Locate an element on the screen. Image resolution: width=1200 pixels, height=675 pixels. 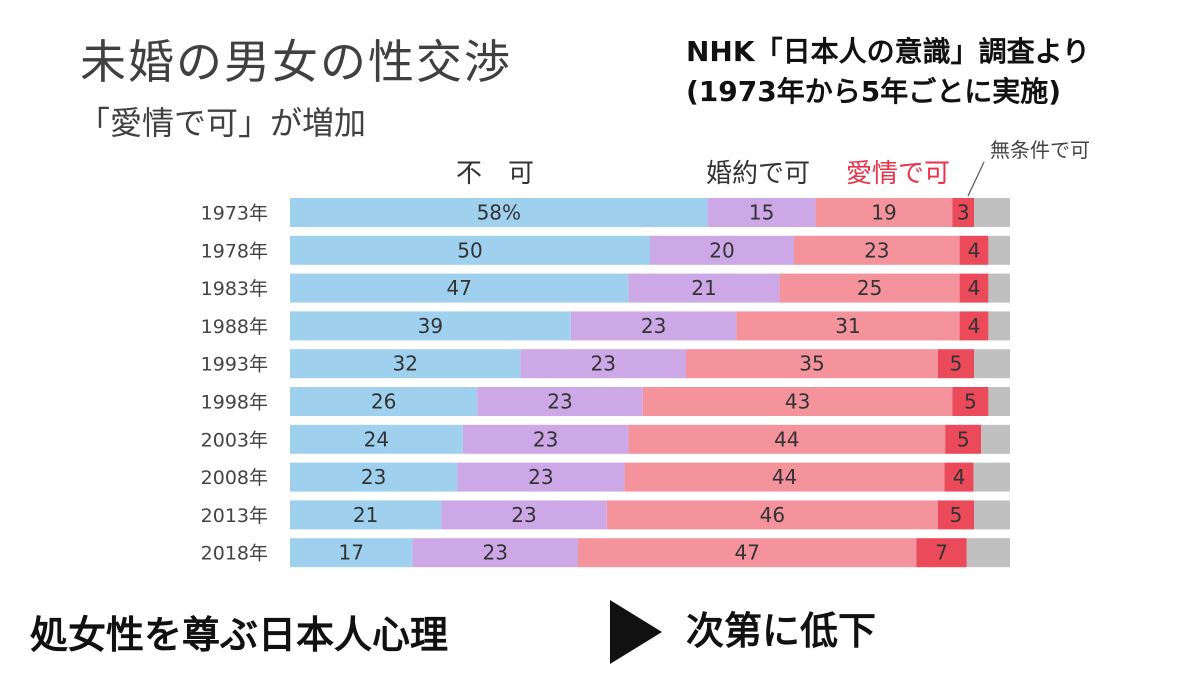
year-label: 2003年 is located at coordinates (234, 440).